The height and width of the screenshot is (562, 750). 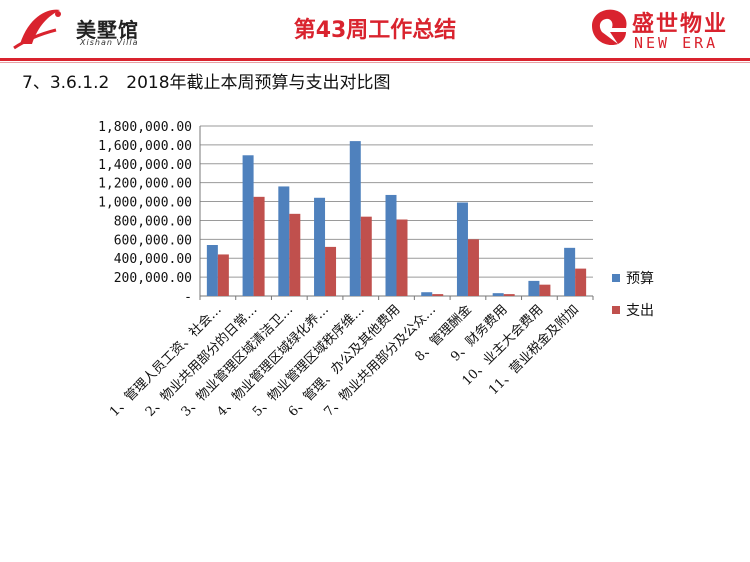 I want to click on brand-logo: 美墅馆 Xishan Villa, so click(x=90, y=28).